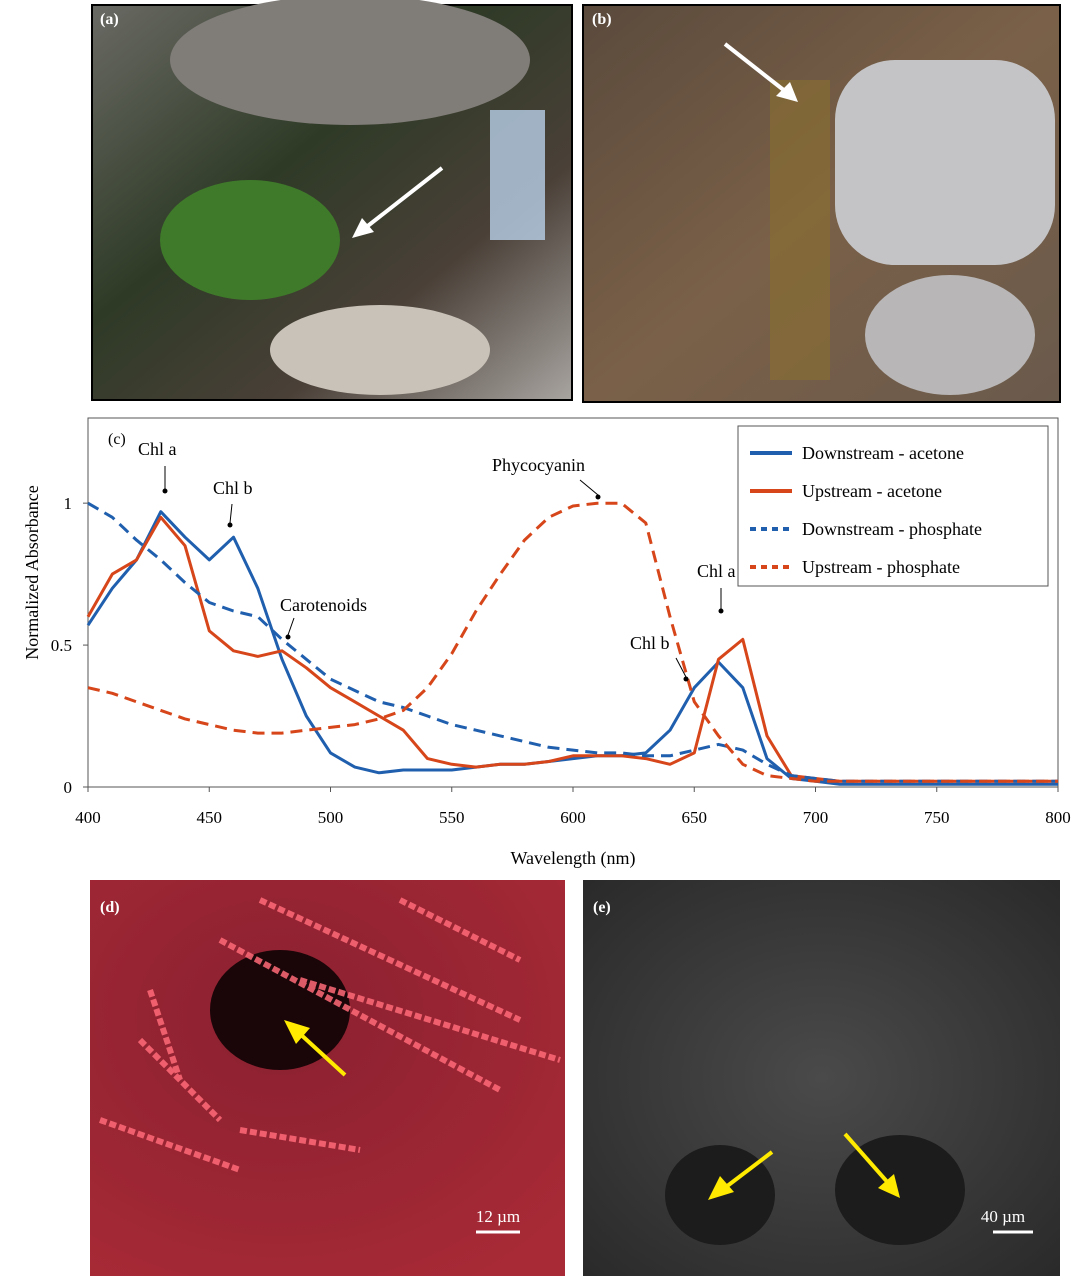 The width and height of the screenshot is (1087, 1281). Describe the element at coordinates (498, 1216) in the screenshot. I see `scale-label: 12 µm` at that location.